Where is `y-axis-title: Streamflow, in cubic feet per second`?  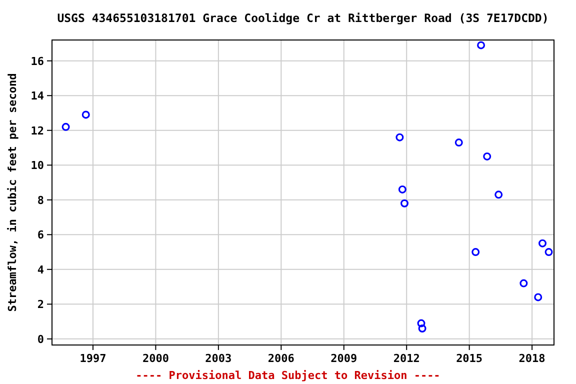
y-axis-title: Streamflow, in cubic feet per second is located at coordinates (12, 192).